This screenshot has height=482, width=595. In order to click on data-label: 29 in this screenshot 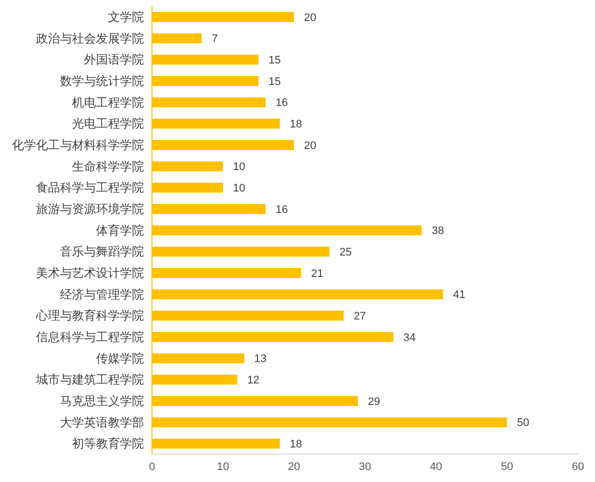, I will do `click(374, 402)`.